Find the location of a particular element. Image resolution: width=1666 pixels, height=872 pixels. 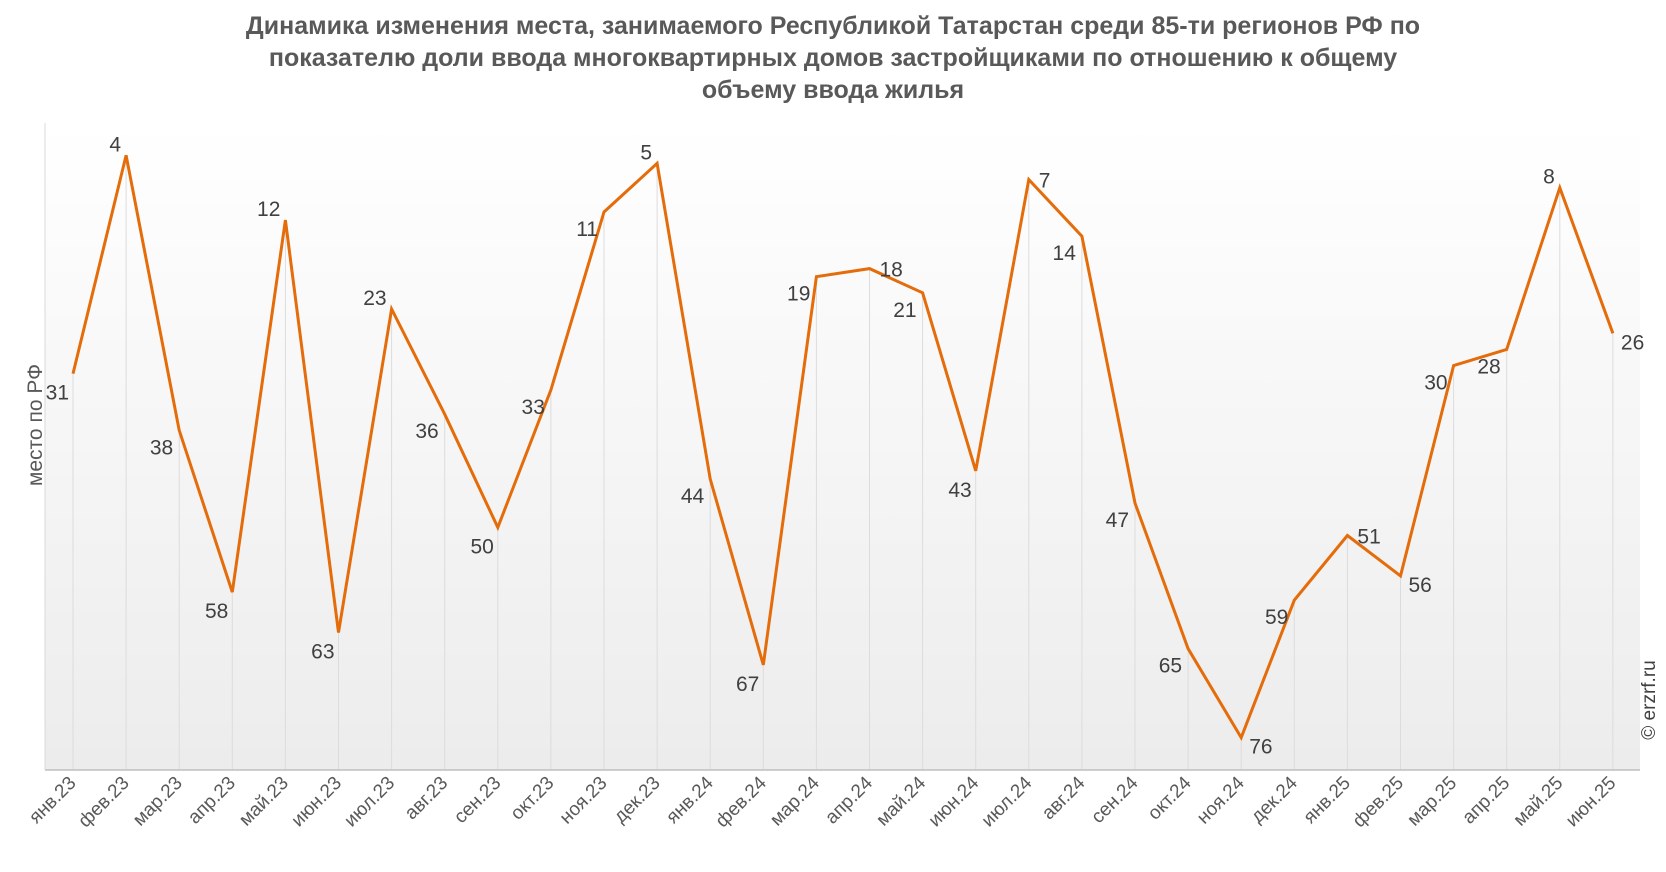

data-label: 11 is located at coordinates (587, 229).